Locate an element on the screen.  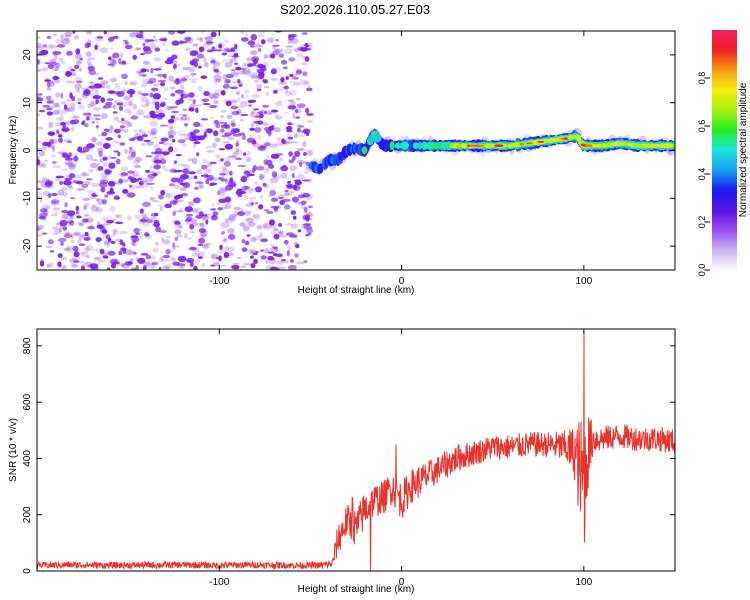
x-tick-label: -100 is located at coordinates (219, 582).